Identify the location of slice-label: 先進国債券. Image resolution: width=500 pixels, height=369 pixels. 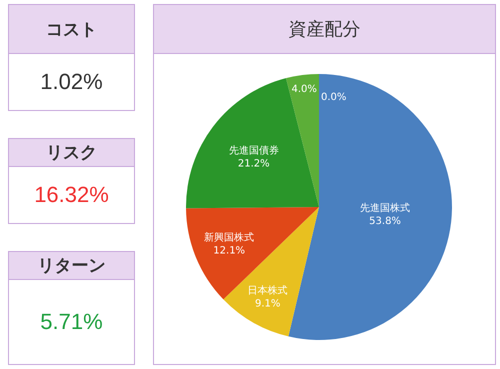
(253, 150).